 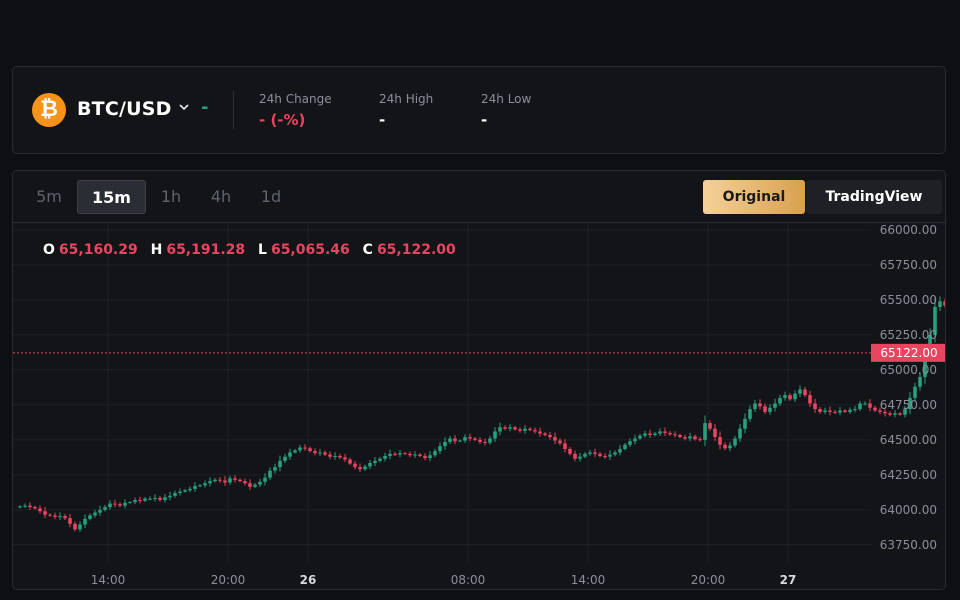 What do you see at coordinates (171, 196) in the screenshot?
I see `tab-interval-1h: 1h` at bounding box center [171, 196].